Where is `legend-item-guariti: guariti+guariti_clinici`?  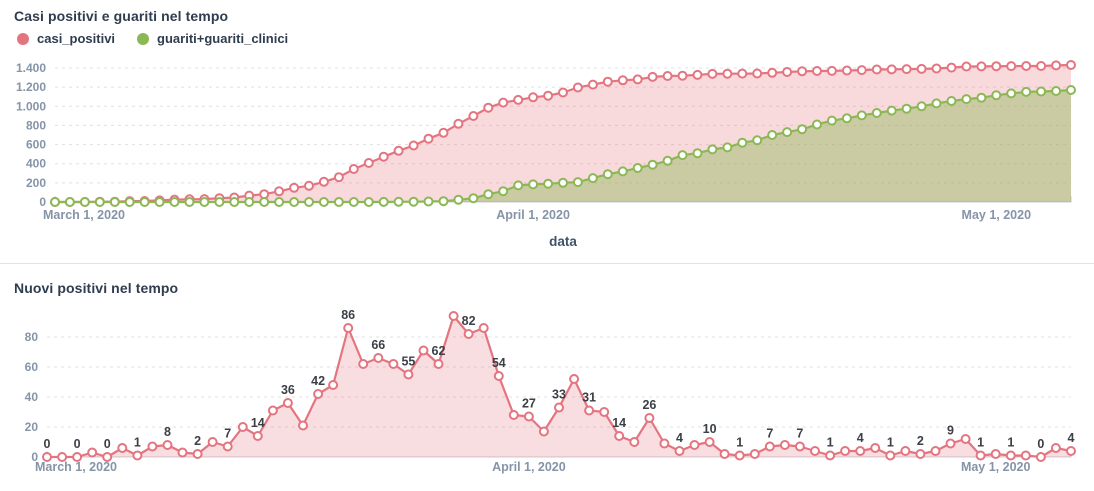 legend-item-guariti: guariti+guariti_clinici is located at coordinates (212, 38).